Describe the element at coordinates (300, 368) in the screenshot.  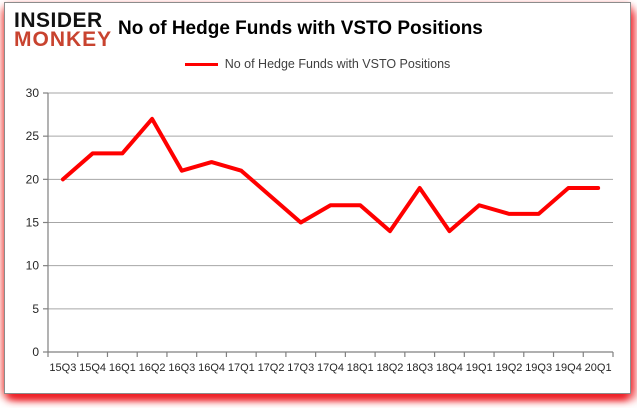
I see `x-axis-label: 17Q3` at that location.